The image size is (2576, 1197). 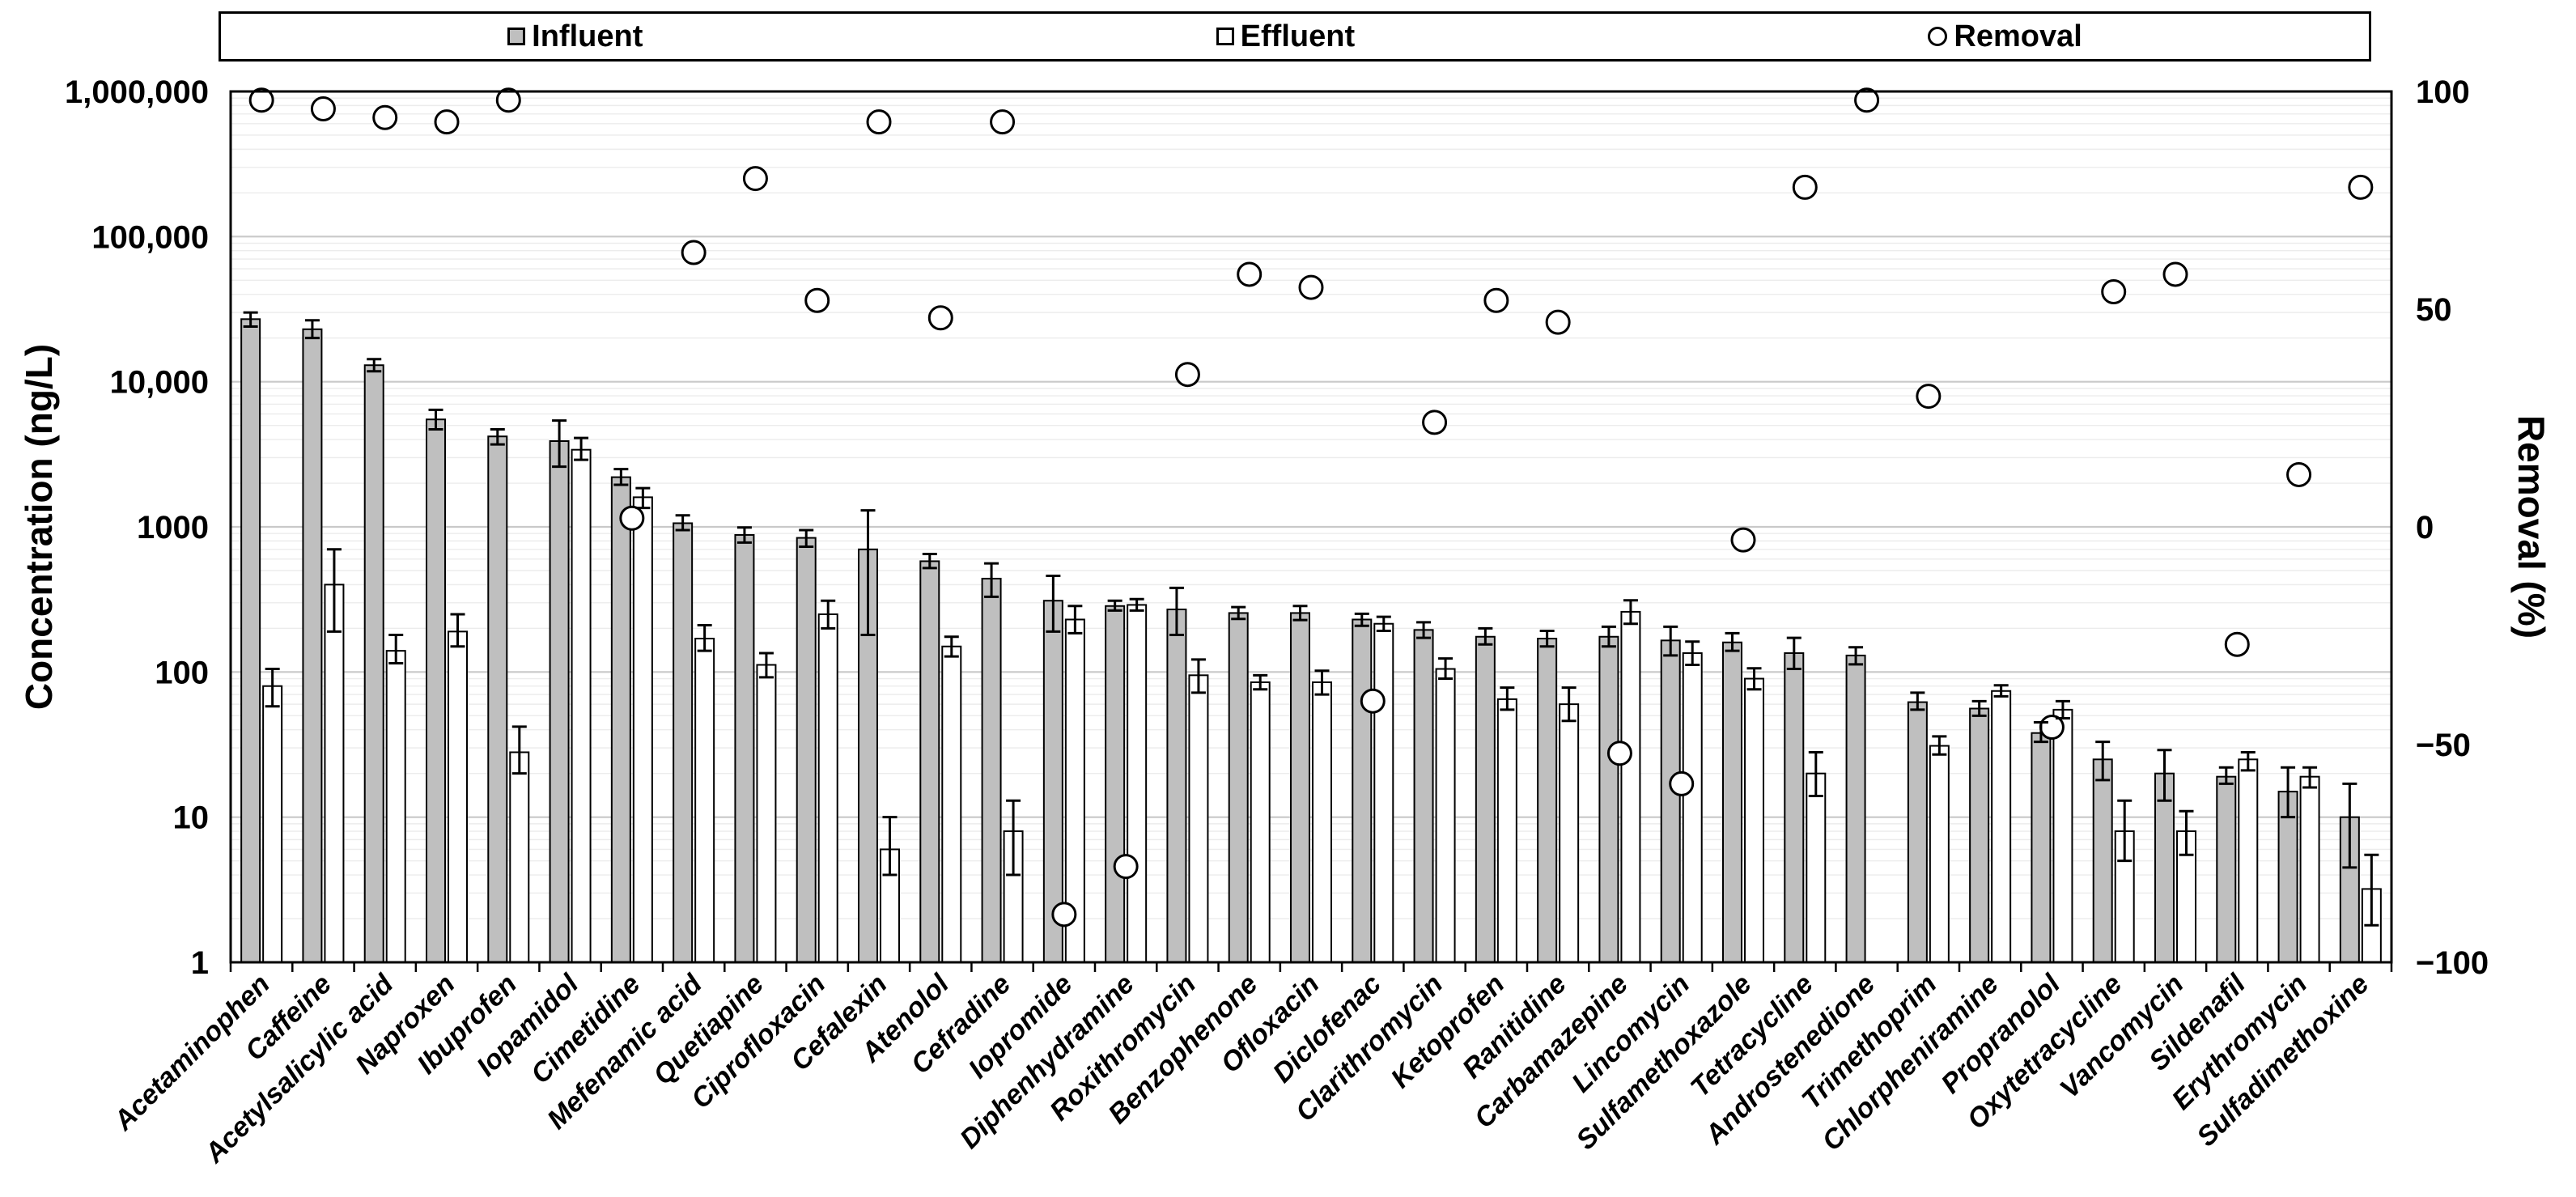 I want to click on y2-axis-tick-label: 50, so click(x=2434, y=310).